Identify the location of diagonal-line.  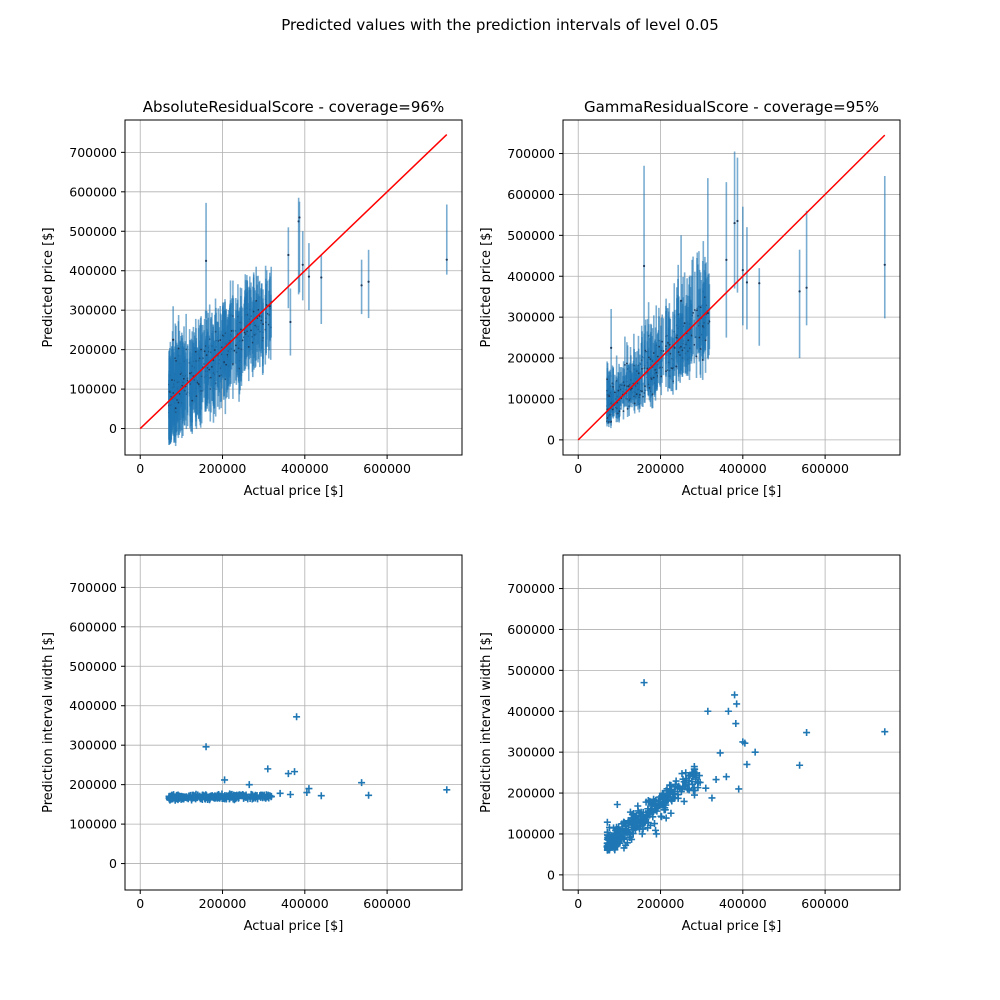
(731, 287).